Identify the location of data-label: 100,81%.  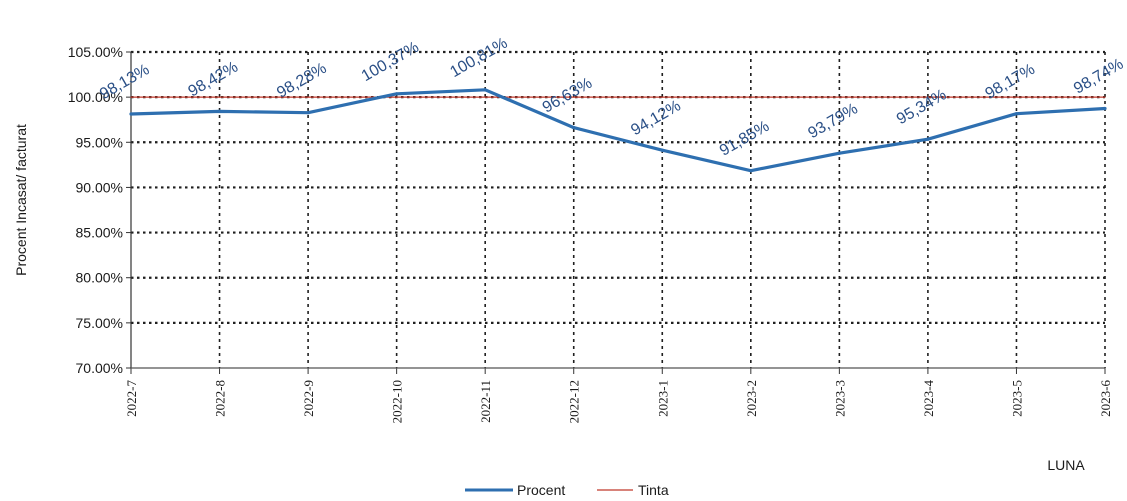
(478, 58).